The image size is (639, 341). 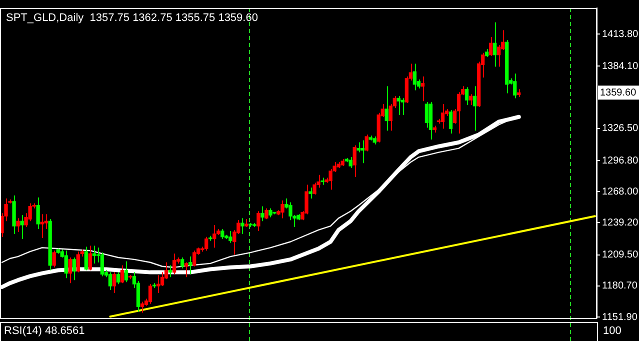 I want to click on text: RSI(14) 48.6561, so click(x=44, y=331).